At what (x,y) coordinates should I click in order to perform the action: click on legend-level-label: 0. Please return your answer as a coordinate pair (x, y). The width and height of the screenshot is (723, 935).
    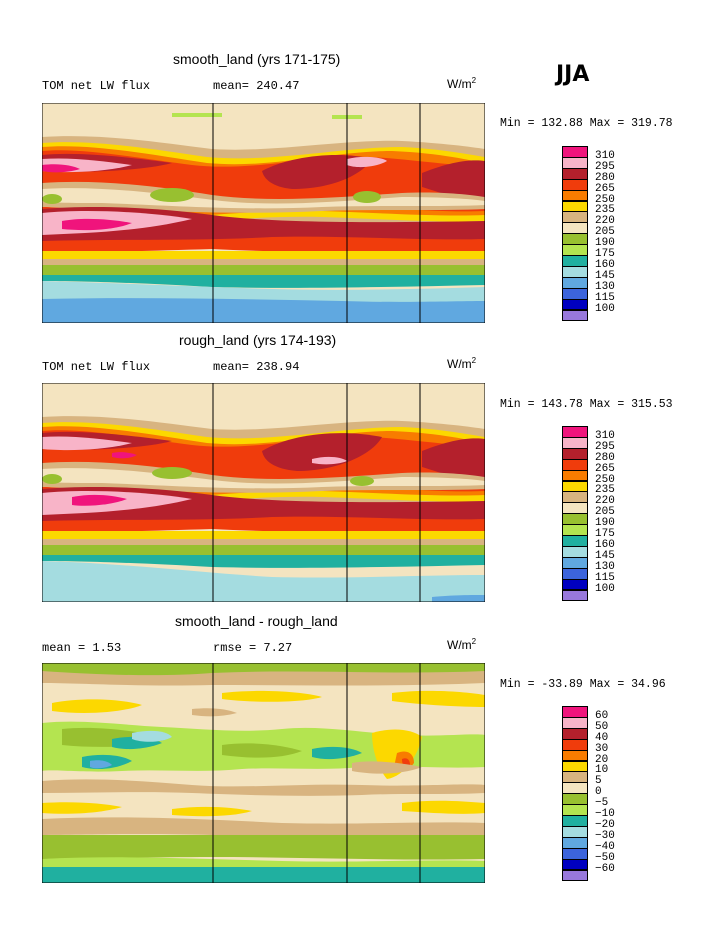
    Looking at the image, I should click on (598, 792).